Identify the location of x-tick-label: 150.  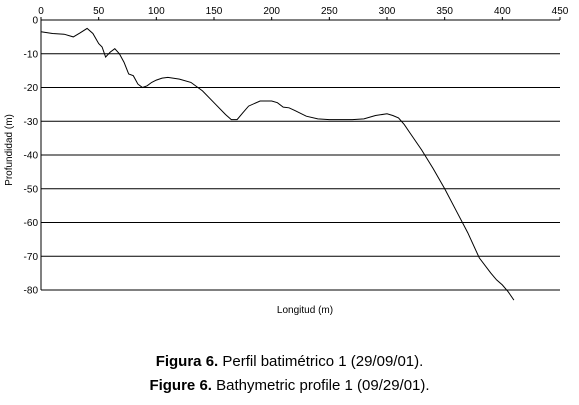
(214, 11).